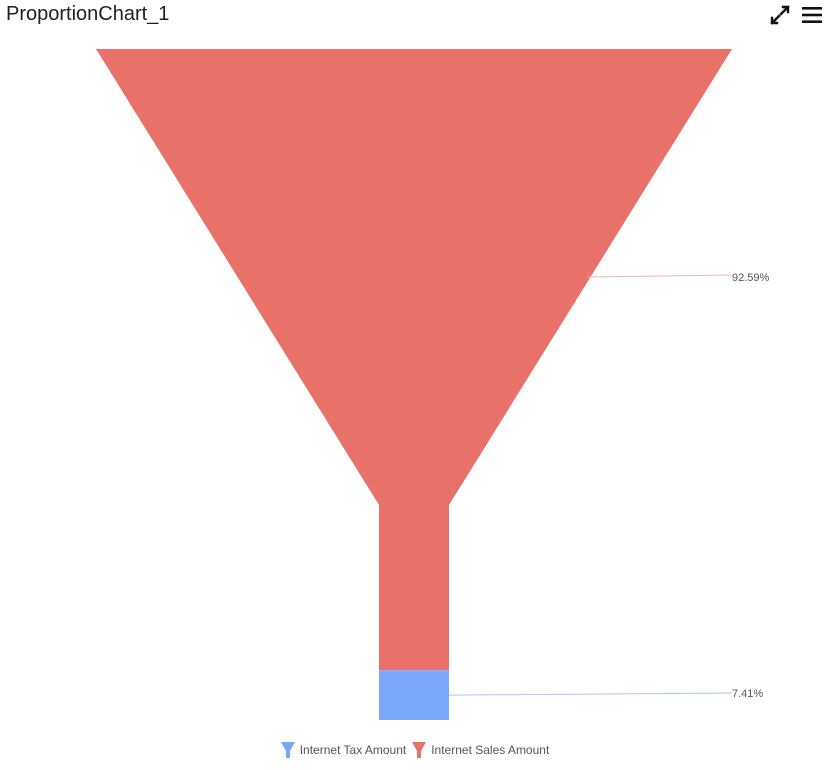  I want to click on legend-item-internet-tax-amount: Internet Tax Amount, so click(343, 750).